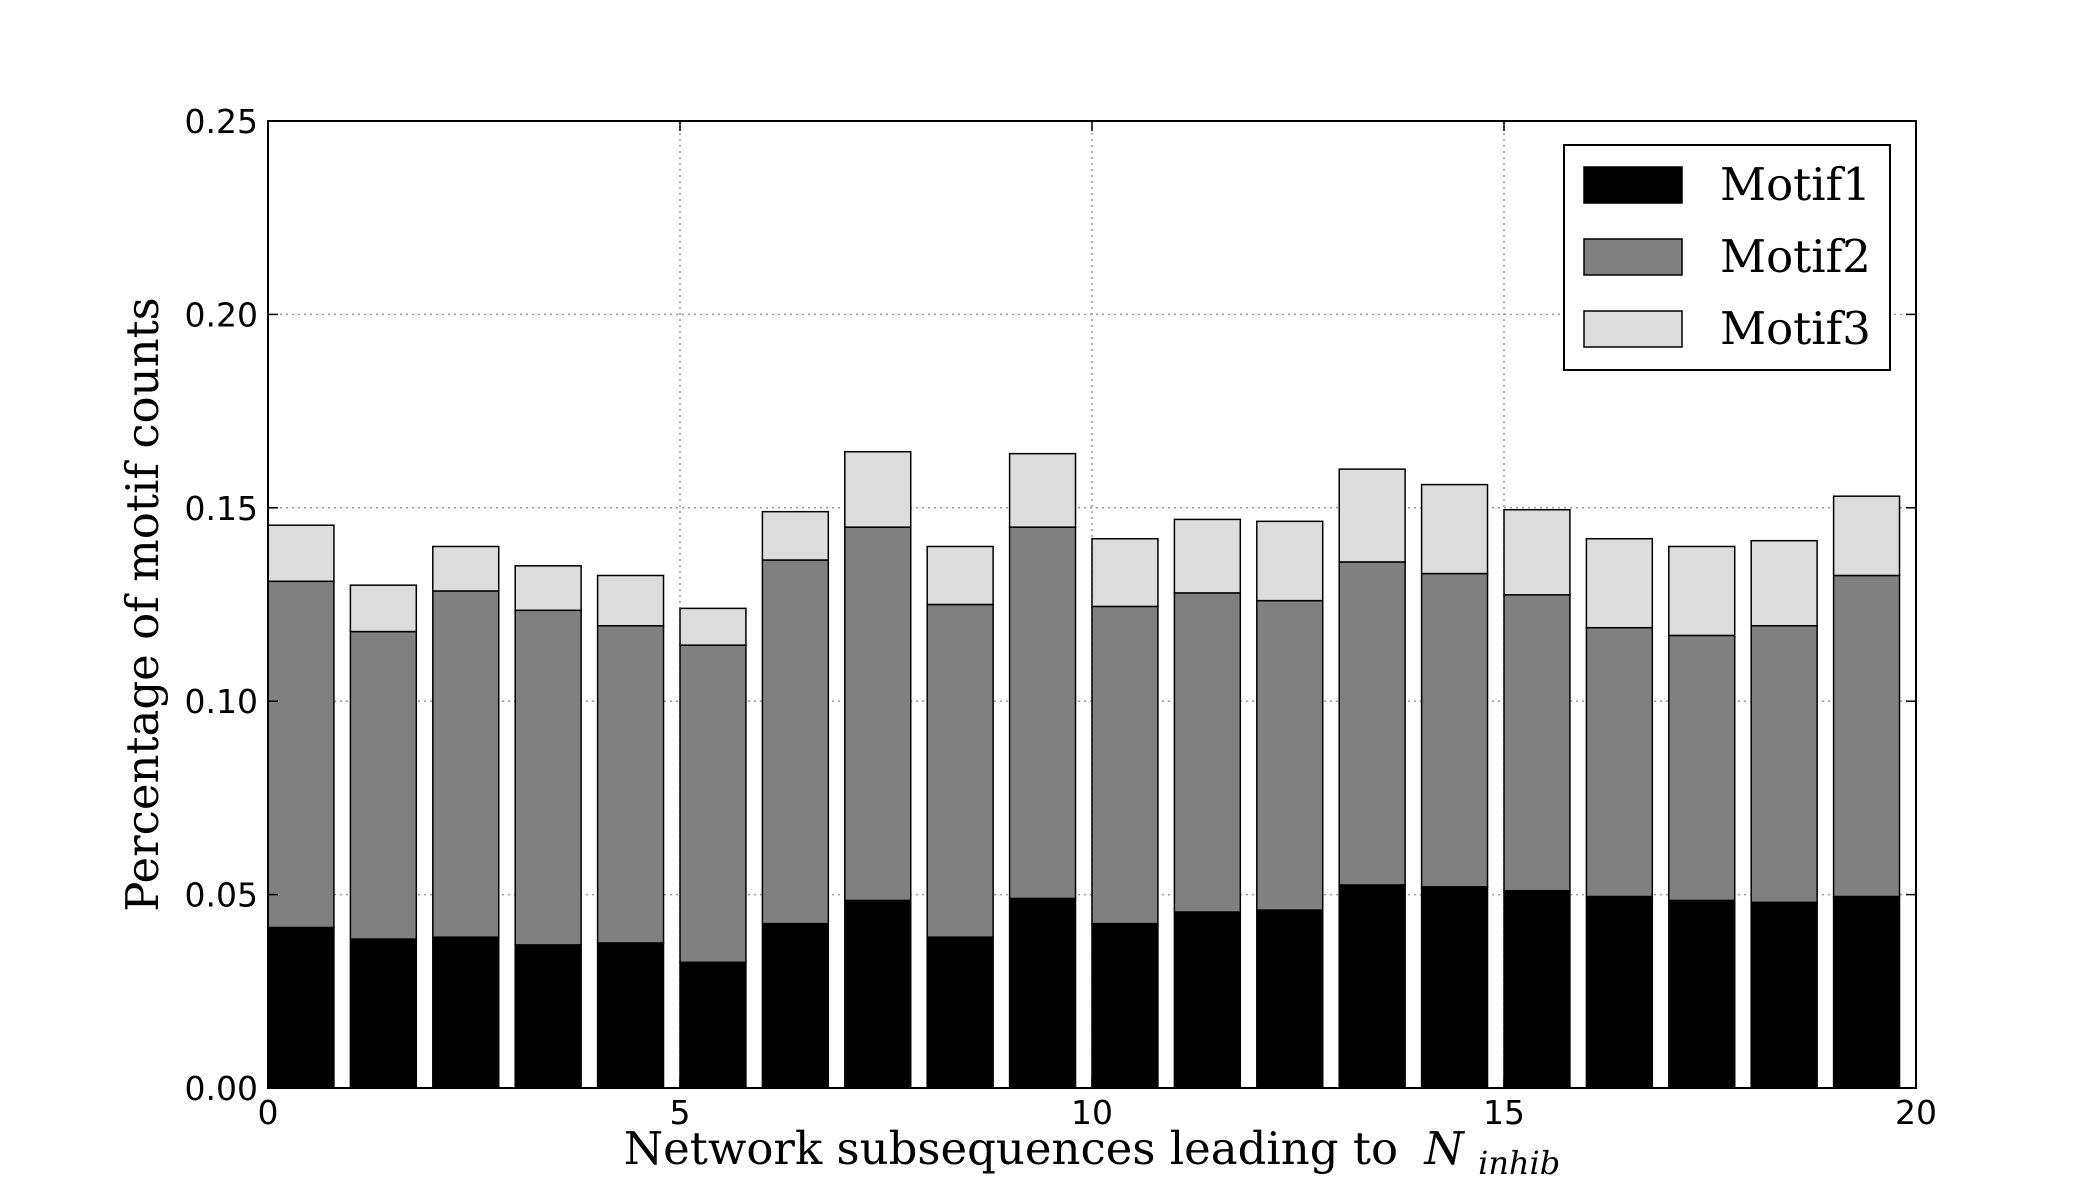  Describe the element at coordinates (1795, 256) in the screenshot. I see `legend-label-motif2: Motif2` at that location.